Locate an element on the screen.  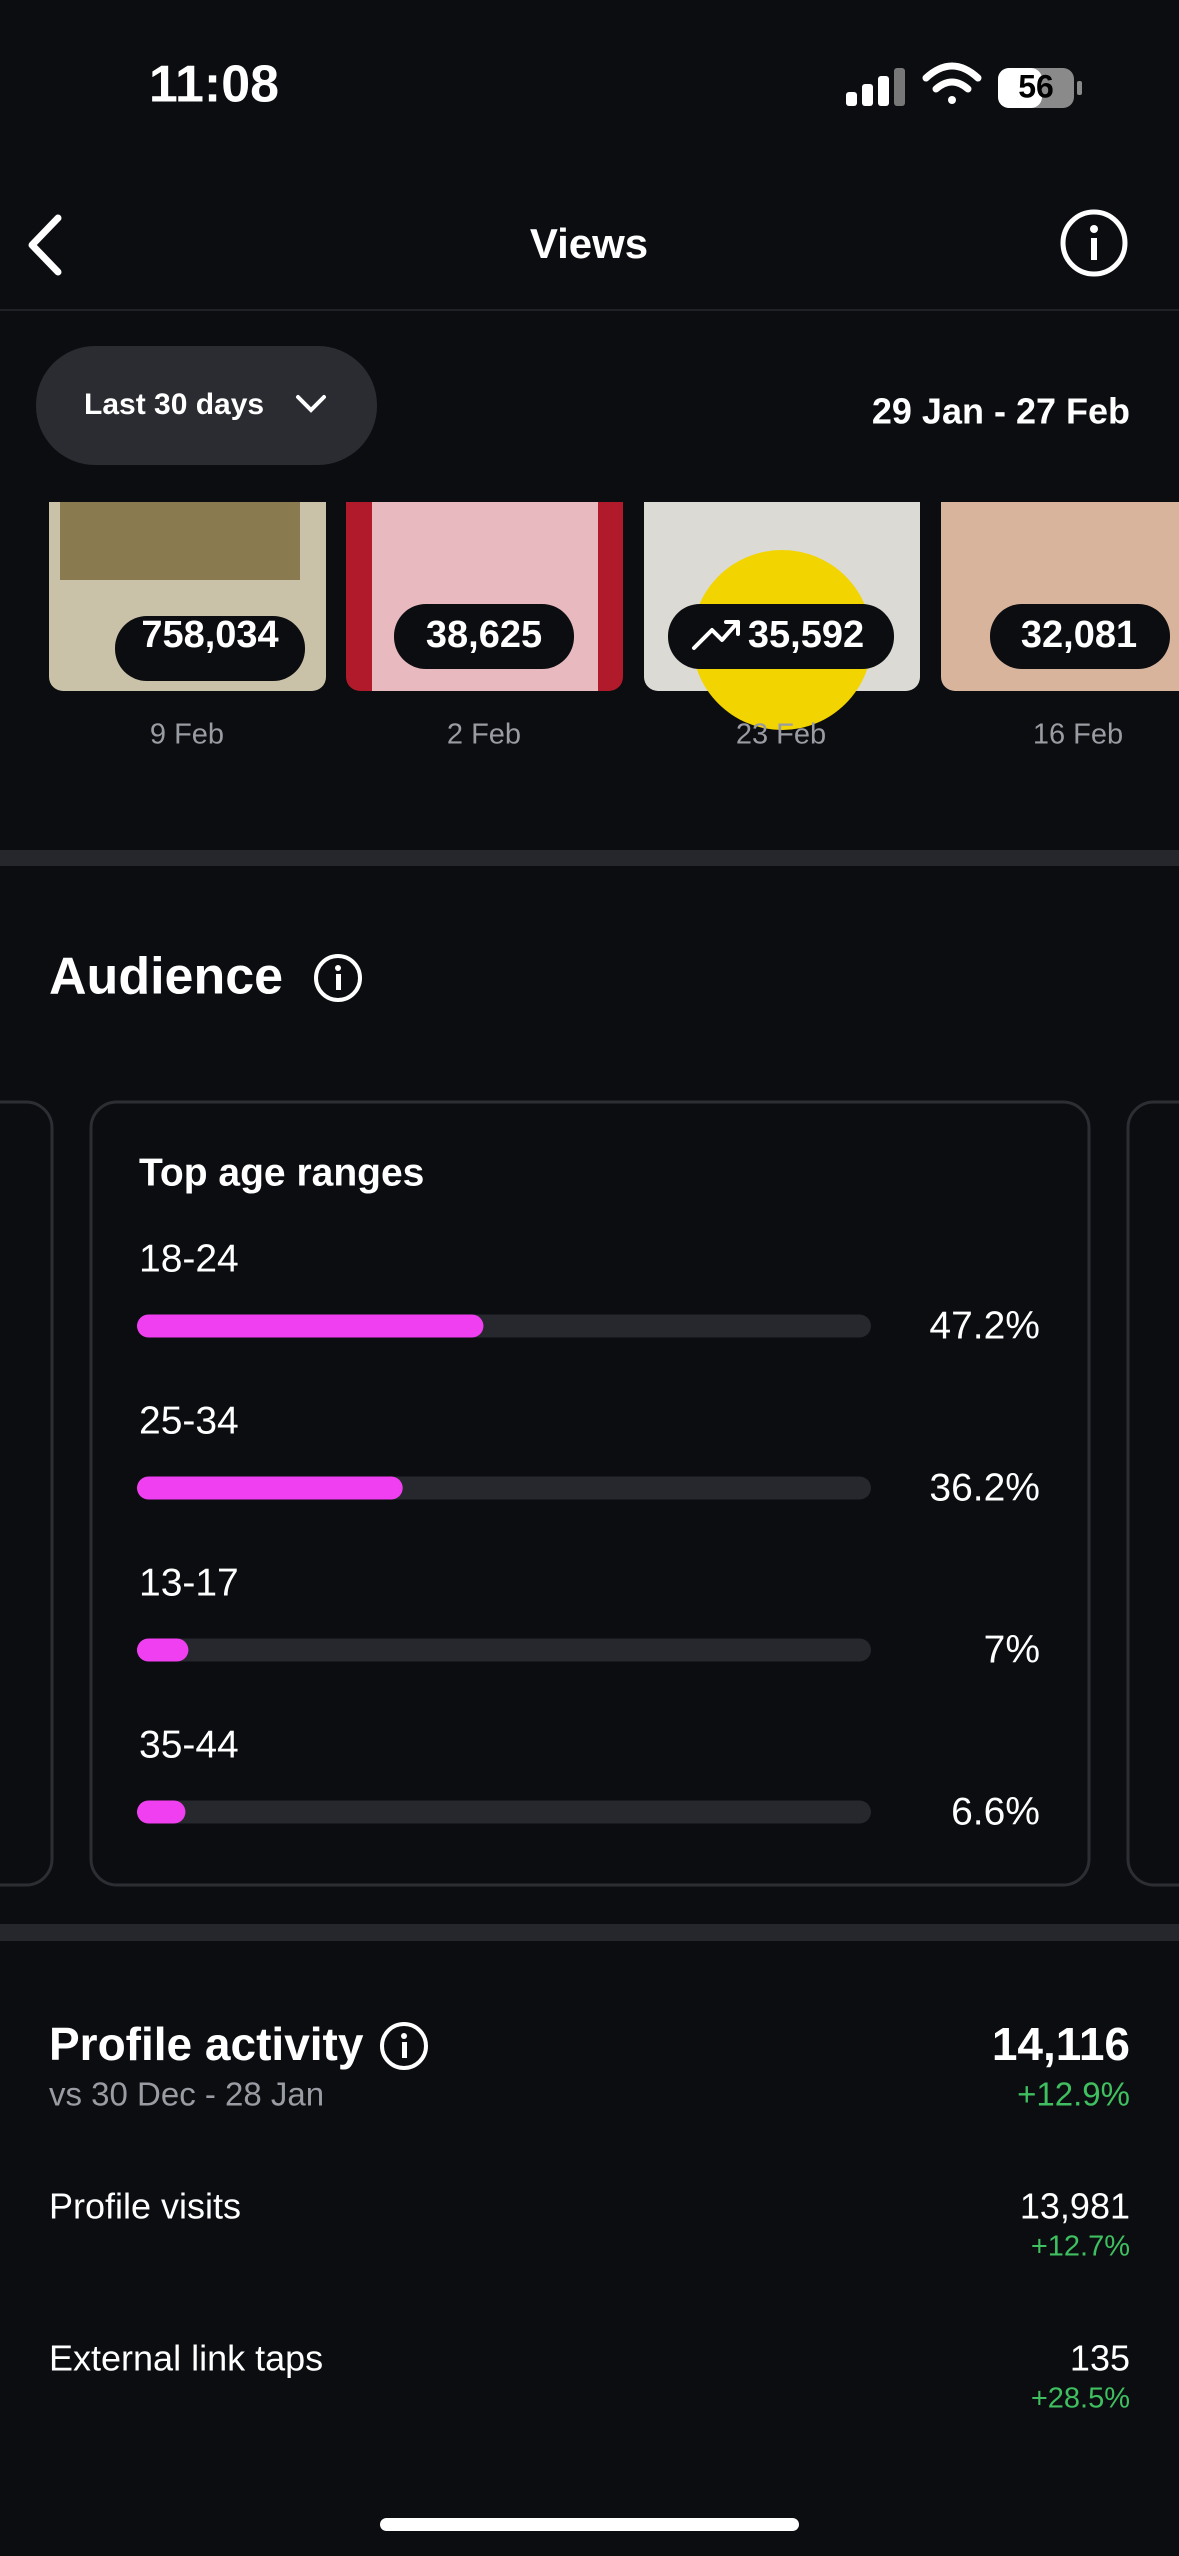
battery-level: 56 is located at coordinates (1036, 86).